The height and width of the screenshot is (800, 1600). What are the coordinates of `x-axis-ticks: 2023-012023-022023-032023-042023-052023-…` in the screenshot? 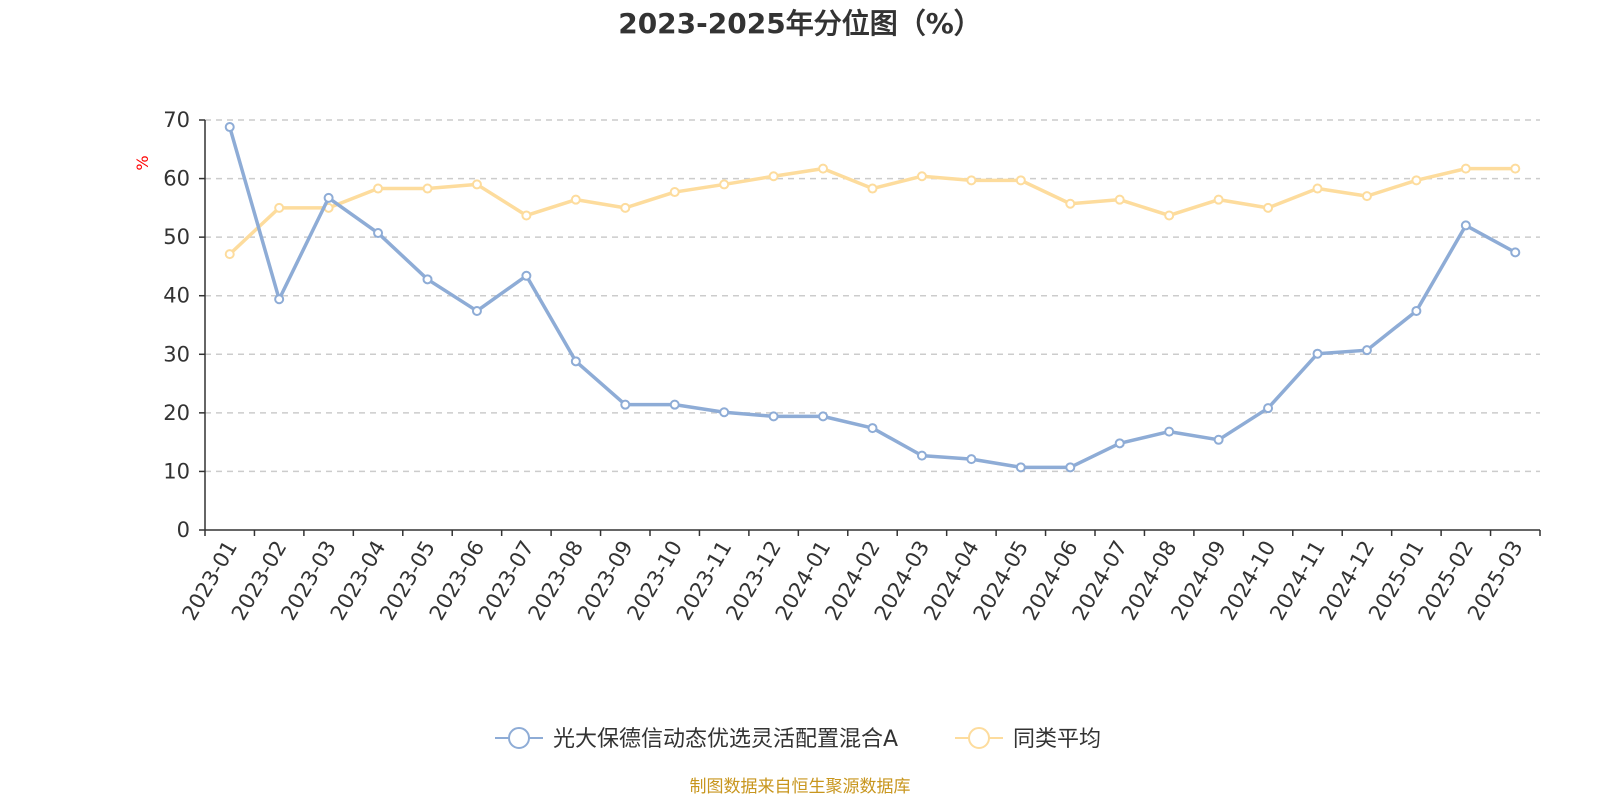 It's located at (859, 577).